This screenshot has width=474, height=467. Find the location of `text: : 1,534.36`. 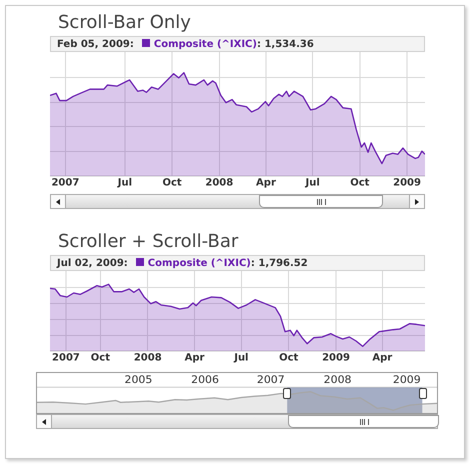

text: : 1,534.36 is located at coordinates (285, 44).